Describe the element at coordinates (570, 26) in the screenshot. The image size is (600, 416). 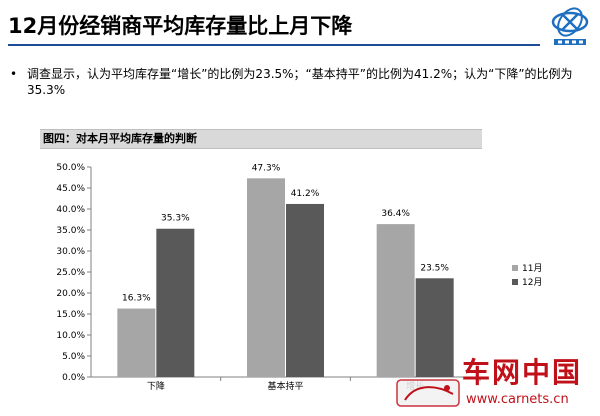
I see `brand-logo-icon` at that location.